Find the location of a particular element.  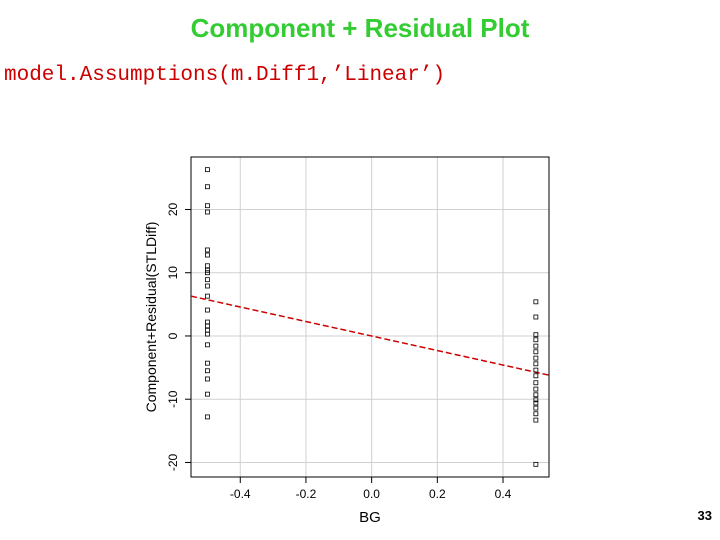

y-tick-label: -10 is located at coordinates (173, 399).